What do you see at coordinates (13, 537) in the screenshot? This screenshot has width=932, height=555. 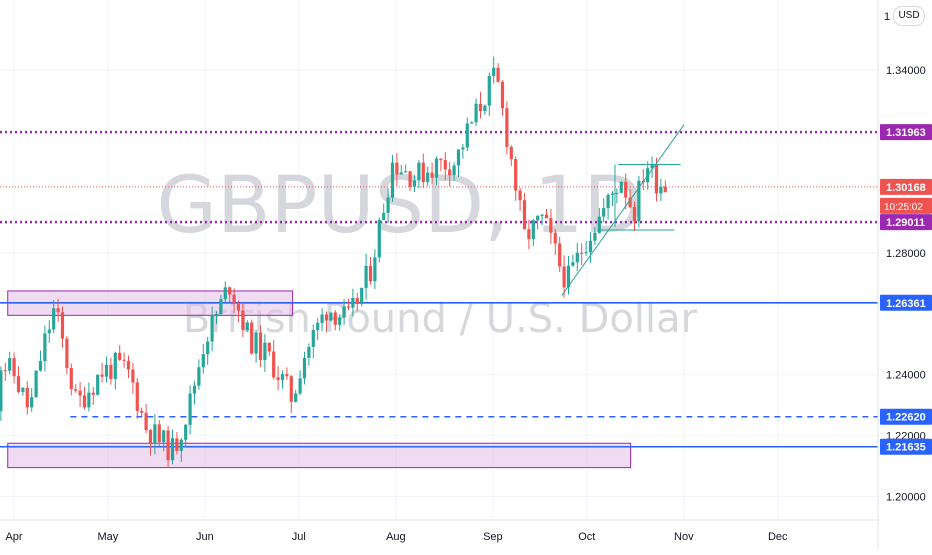 I see `x-tick-label: Apr` at bounding box center [13, 537].